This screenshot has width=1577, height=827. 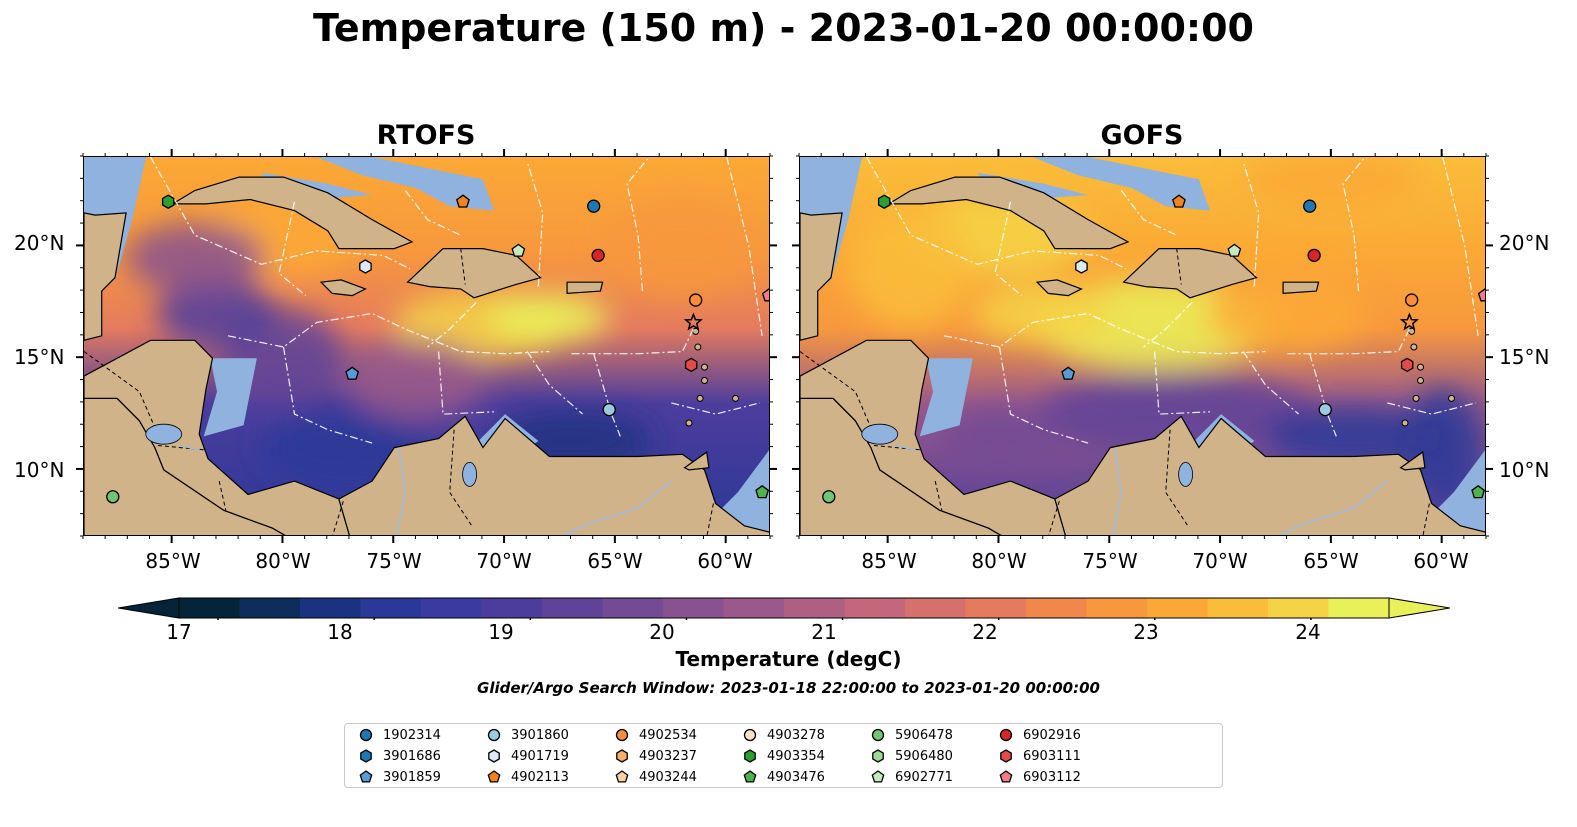 What do you see at coordinates (662, 632) in the screenshot?
I see `colorbar-tick-label: 20` at bounding box center [662, 632].